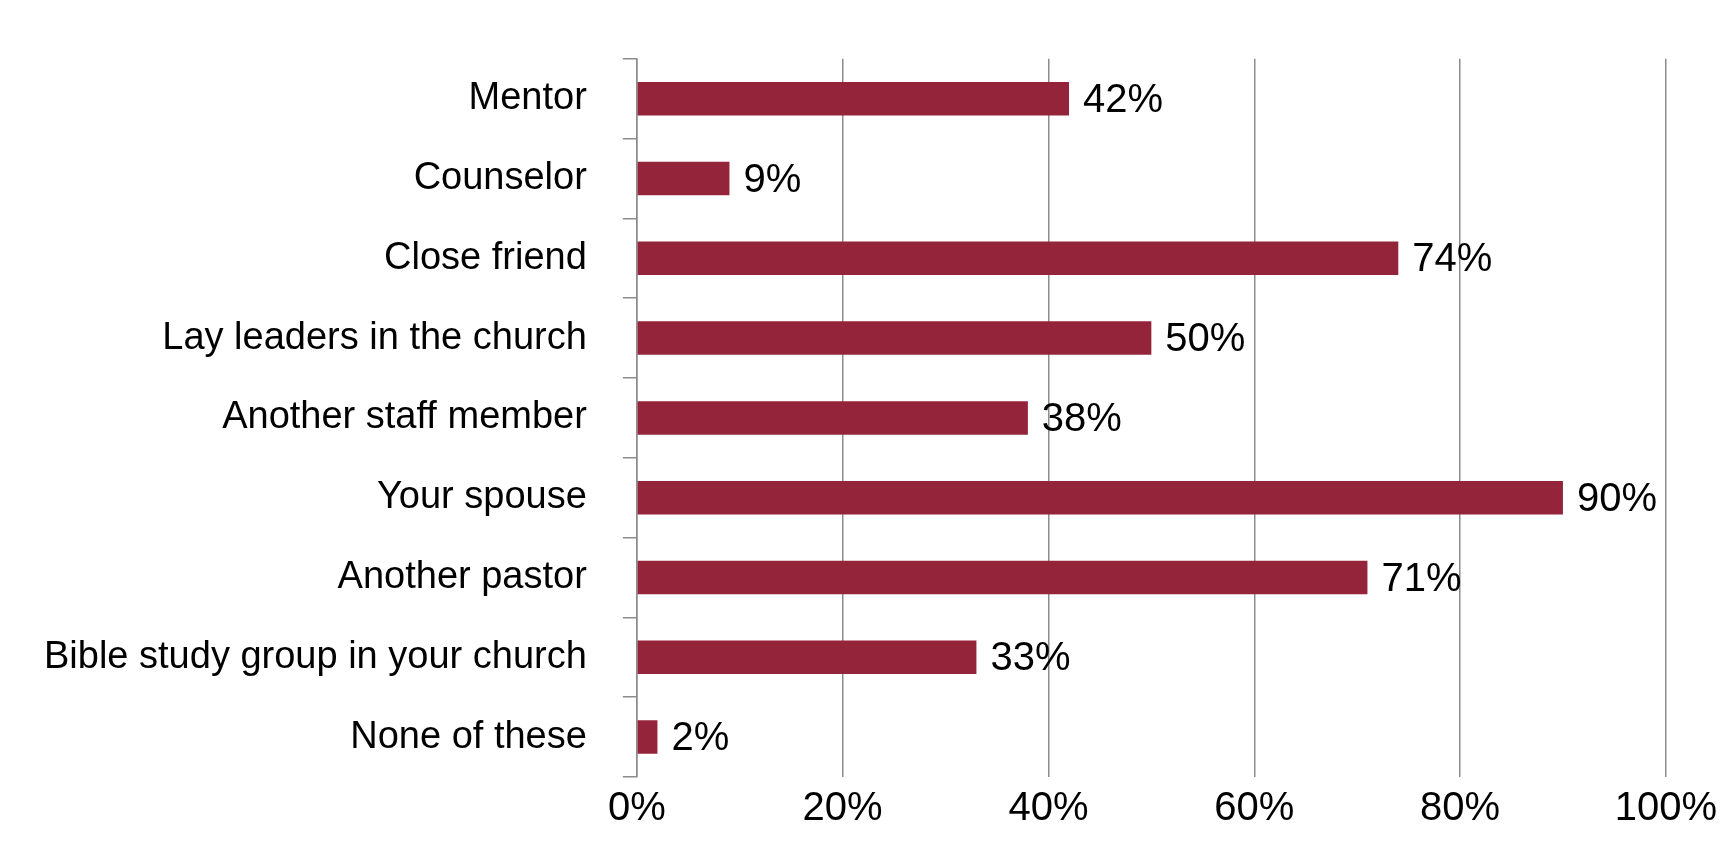  I want to click on data-label: 38%, so click(1081, 416).